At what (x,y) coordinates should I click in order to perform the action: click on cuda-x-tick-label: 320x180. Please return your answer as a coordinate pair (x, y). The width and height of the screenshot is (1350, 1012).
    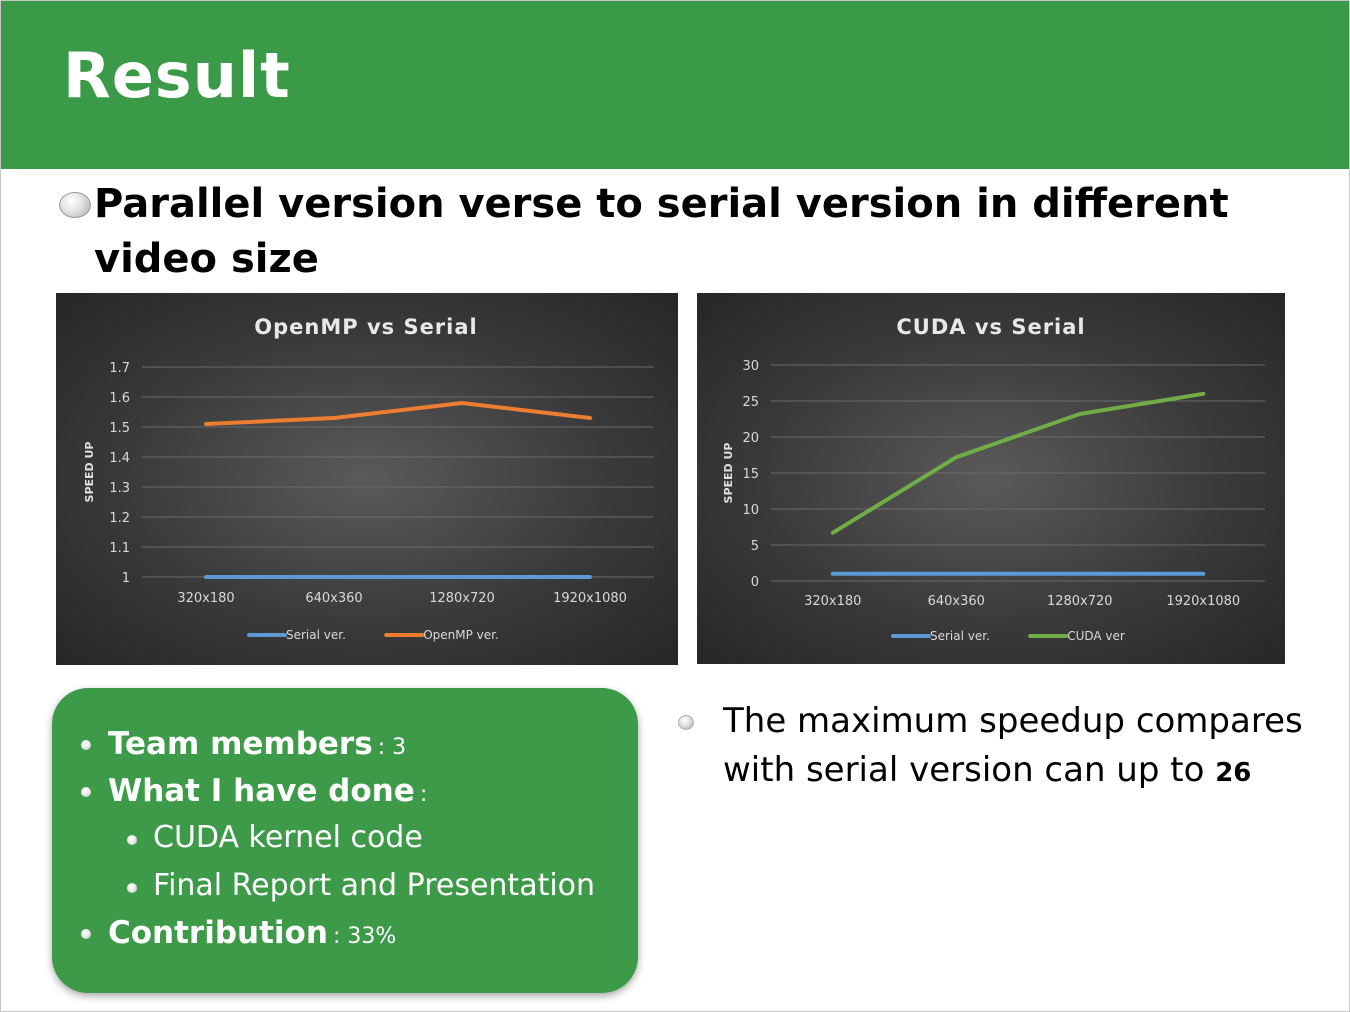
    Looking at the image, I should click on (832, 601).